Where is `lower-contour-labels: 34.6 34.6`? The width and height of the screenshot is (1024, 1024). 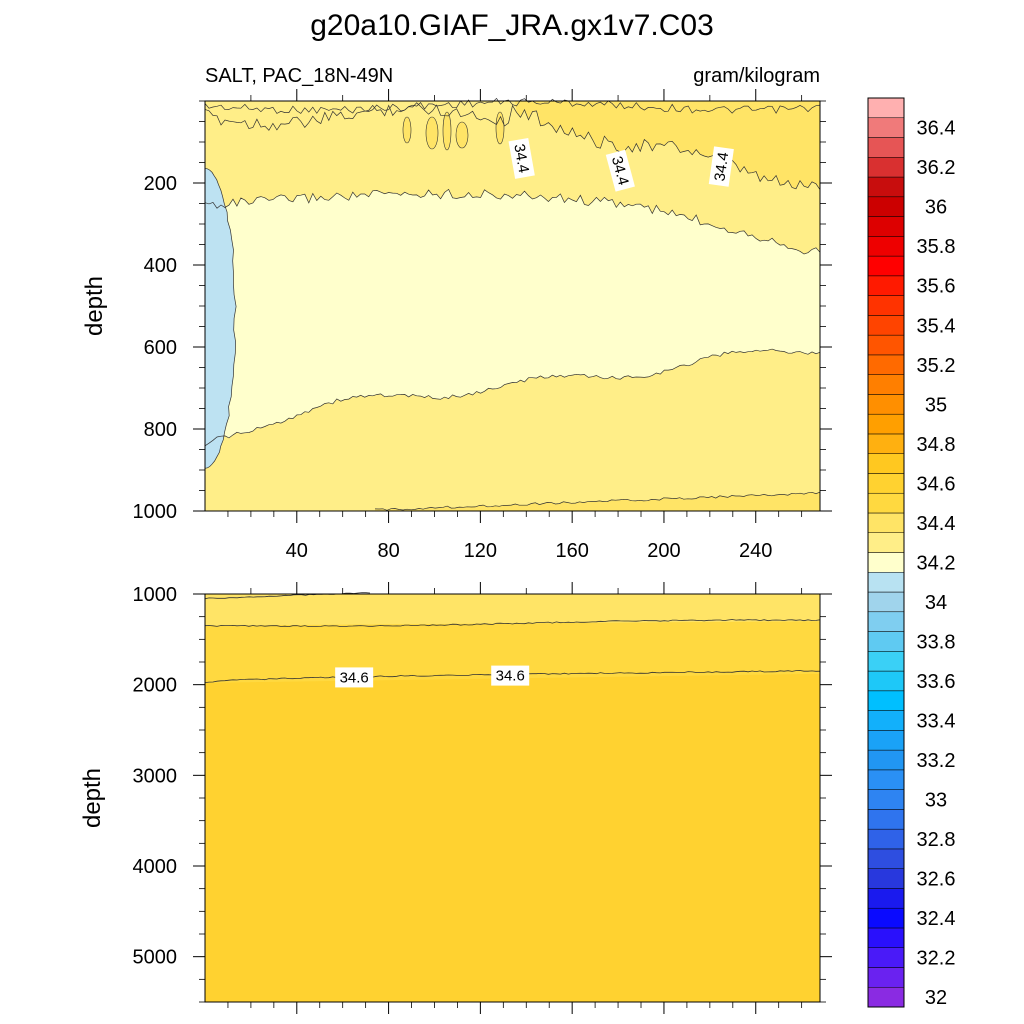 lower-contour-labels: 34.6 34.6 is located at coordinates (432, 676).